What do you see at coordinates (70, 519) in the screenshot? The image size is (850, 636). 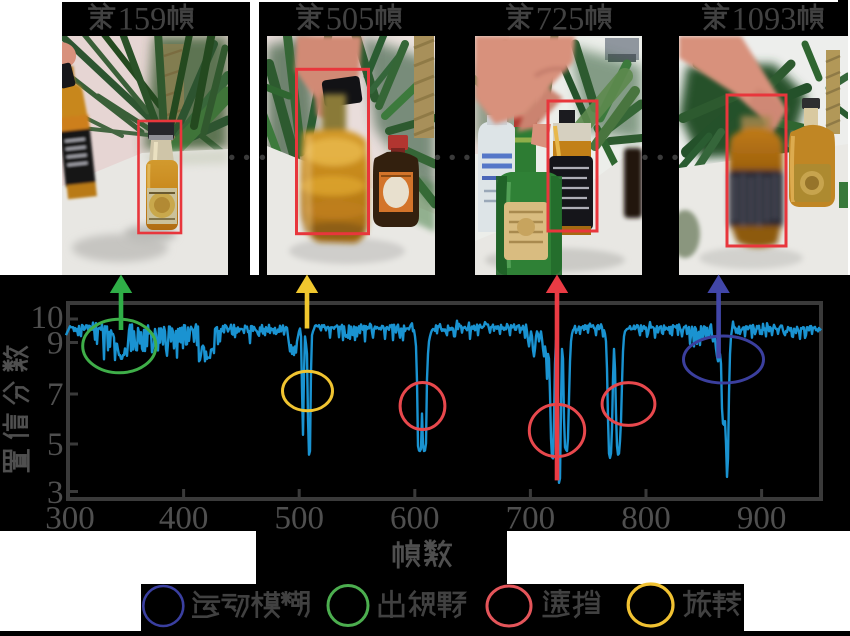 I see `svg-text: 300` at bounding box center [70, 519].